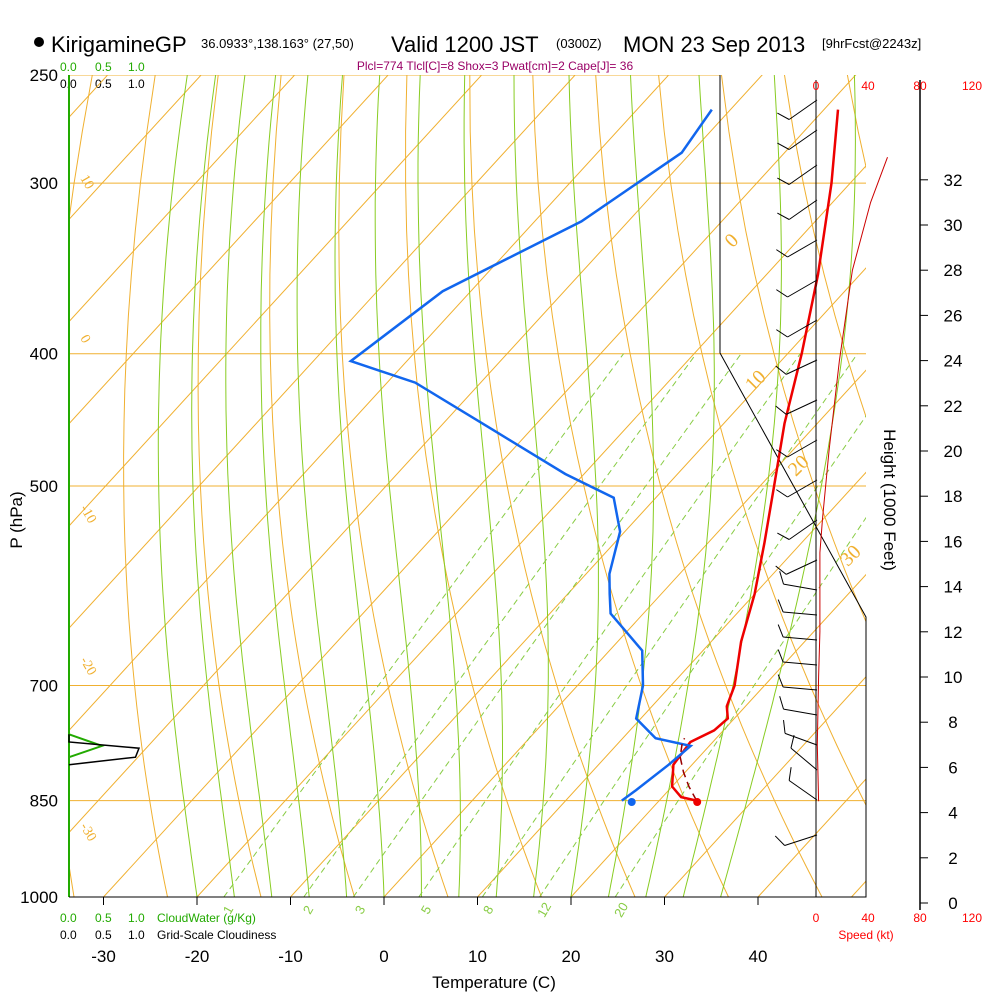 This screenshot has width=1000, height=1000. Describe the element at coordinates (953, 496) in the screenshot. I see `height-tick-label: 18` at that location.